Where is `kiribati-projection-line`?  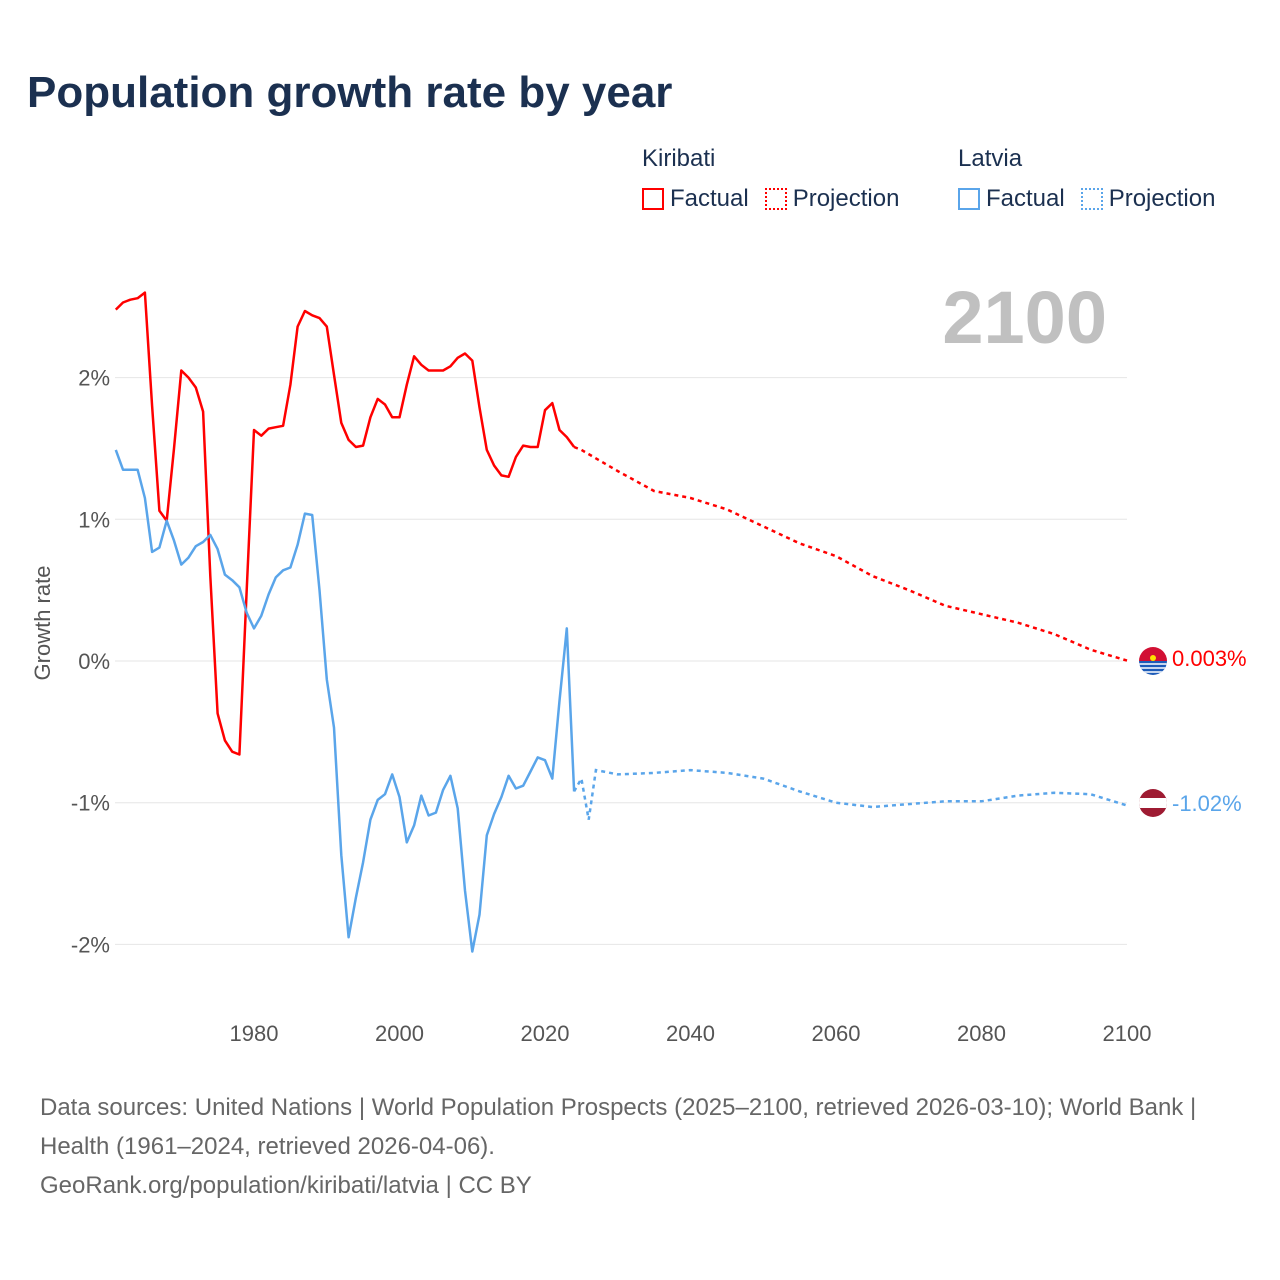
kiribati-projection-line is located at coordinates (850, 553).